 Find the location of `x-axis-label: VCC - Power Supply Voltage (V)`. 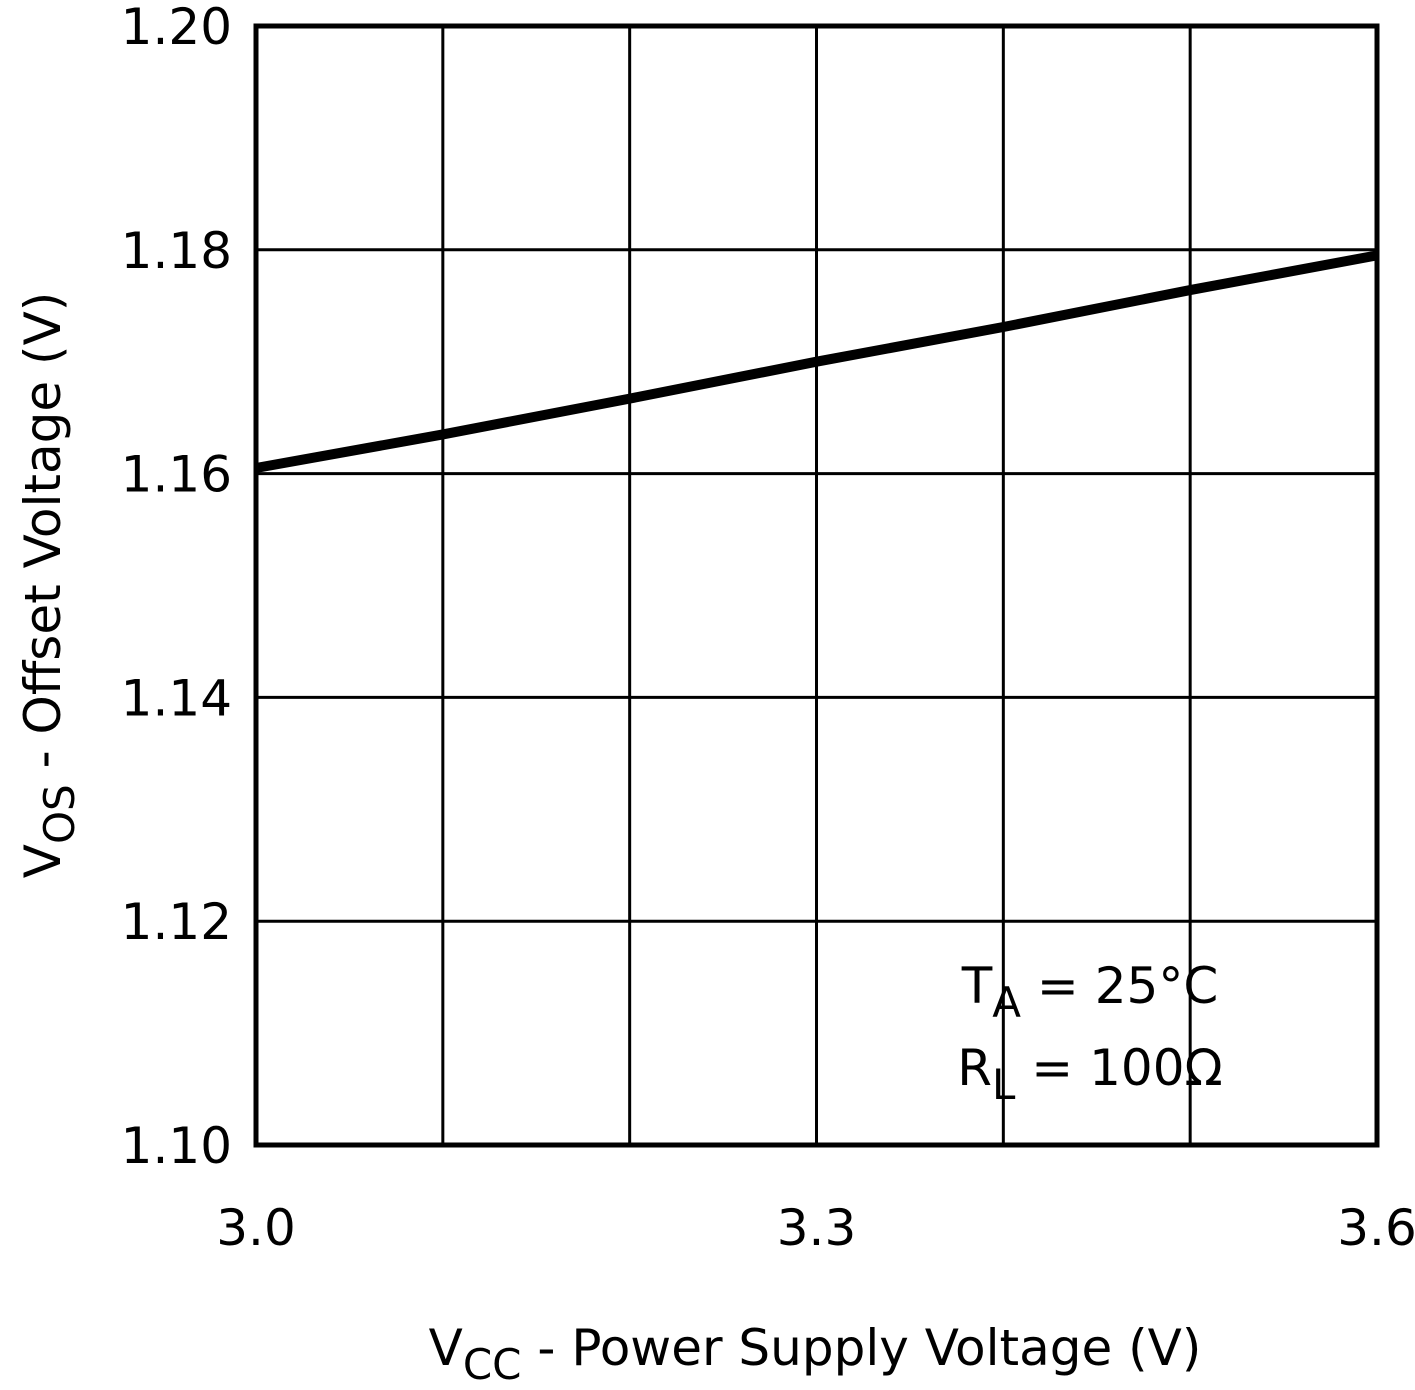

x-axis-label: VCC - Power Supply Voltage (V) is located at coordinates (815, 1354).